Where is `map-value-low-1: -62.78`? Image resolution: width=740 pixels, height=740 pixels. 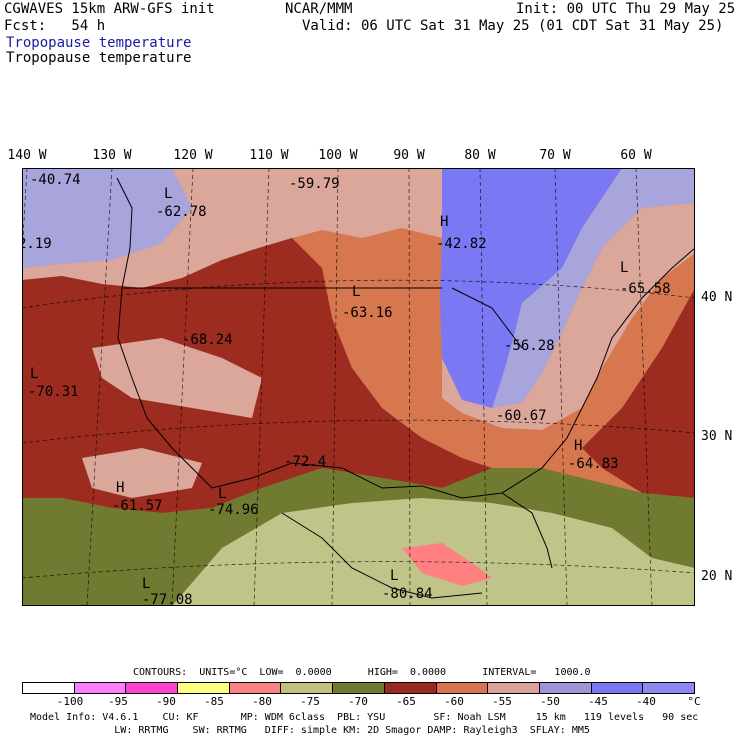
map-value-low-1: -62.78 is located at coordinates (181, 212).